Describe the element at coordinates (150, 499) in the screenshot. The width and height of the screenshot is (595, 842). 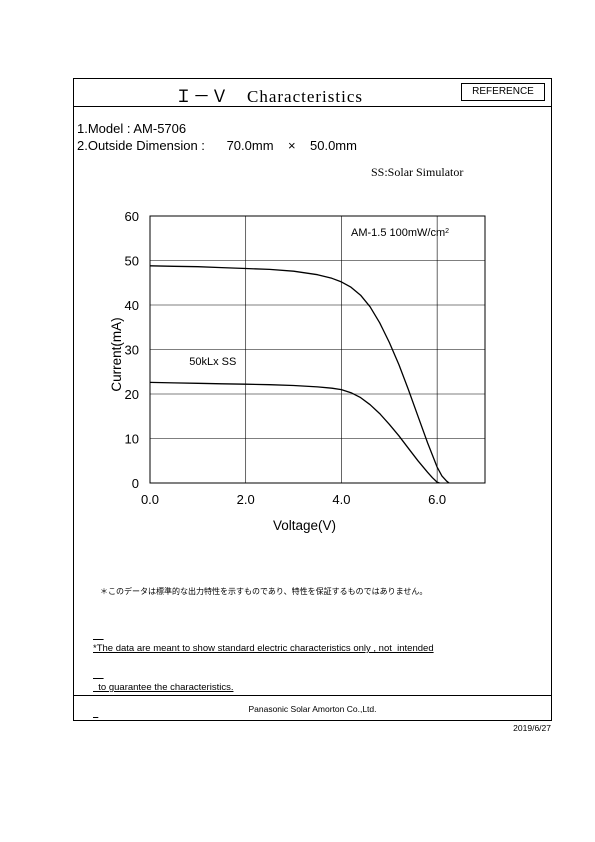
I see `x-tick-label: 0.0` at that location.